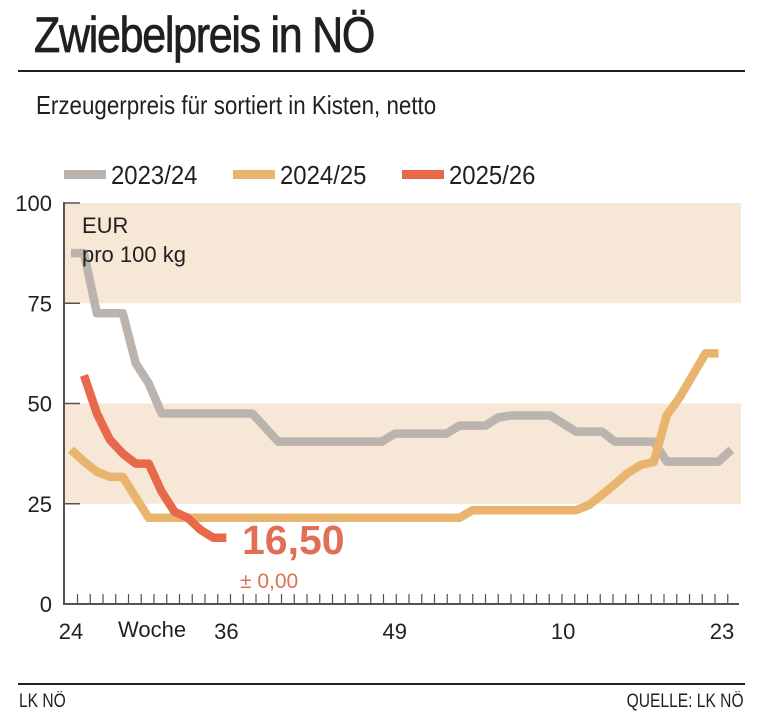  What do you see at coordinates (395, 631) in the screenshot?
I see `x-tick-label: 49` at bounding box center [395, 631].